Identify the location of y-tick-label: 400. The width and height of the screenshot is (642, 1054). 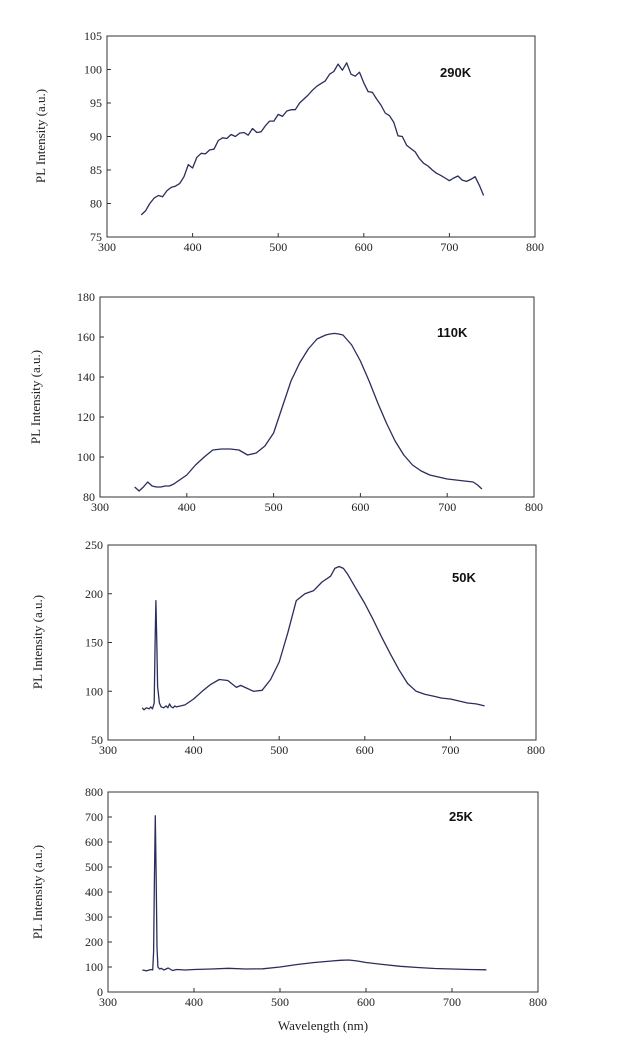
(94, 892).